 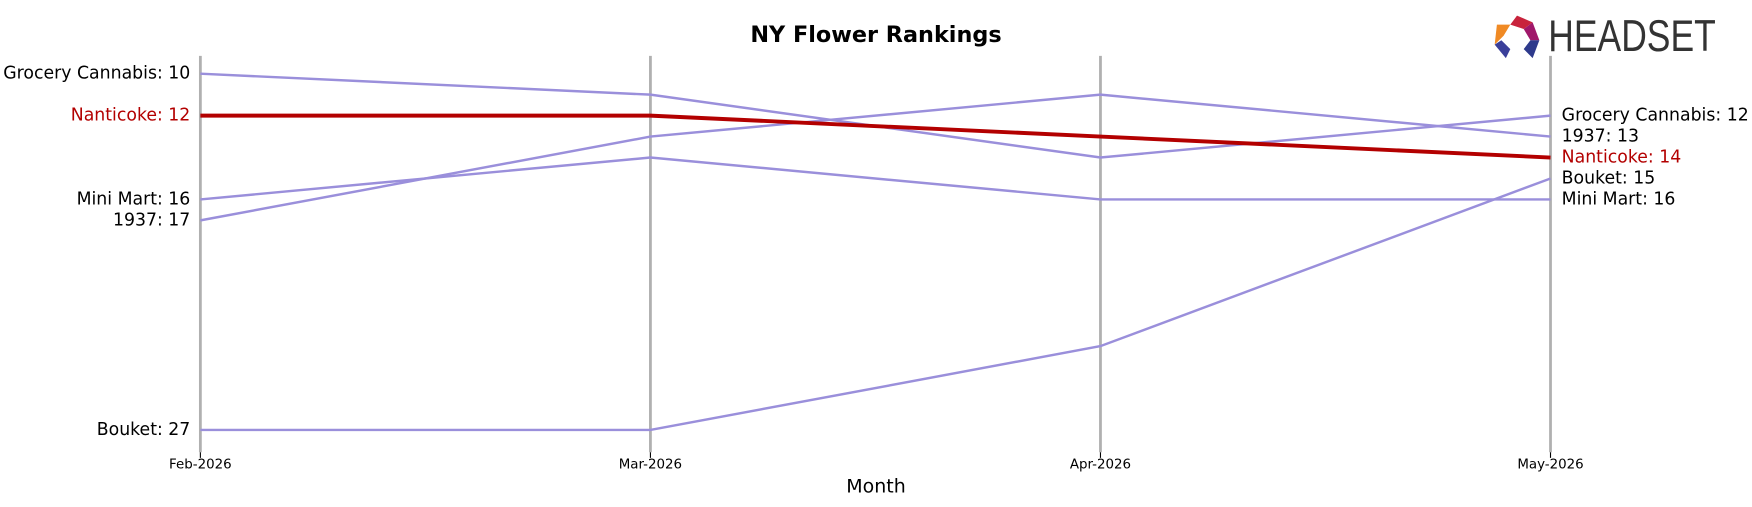 I want to click on x-tick-label: Apr-2026, so click(x=1100, y=465).